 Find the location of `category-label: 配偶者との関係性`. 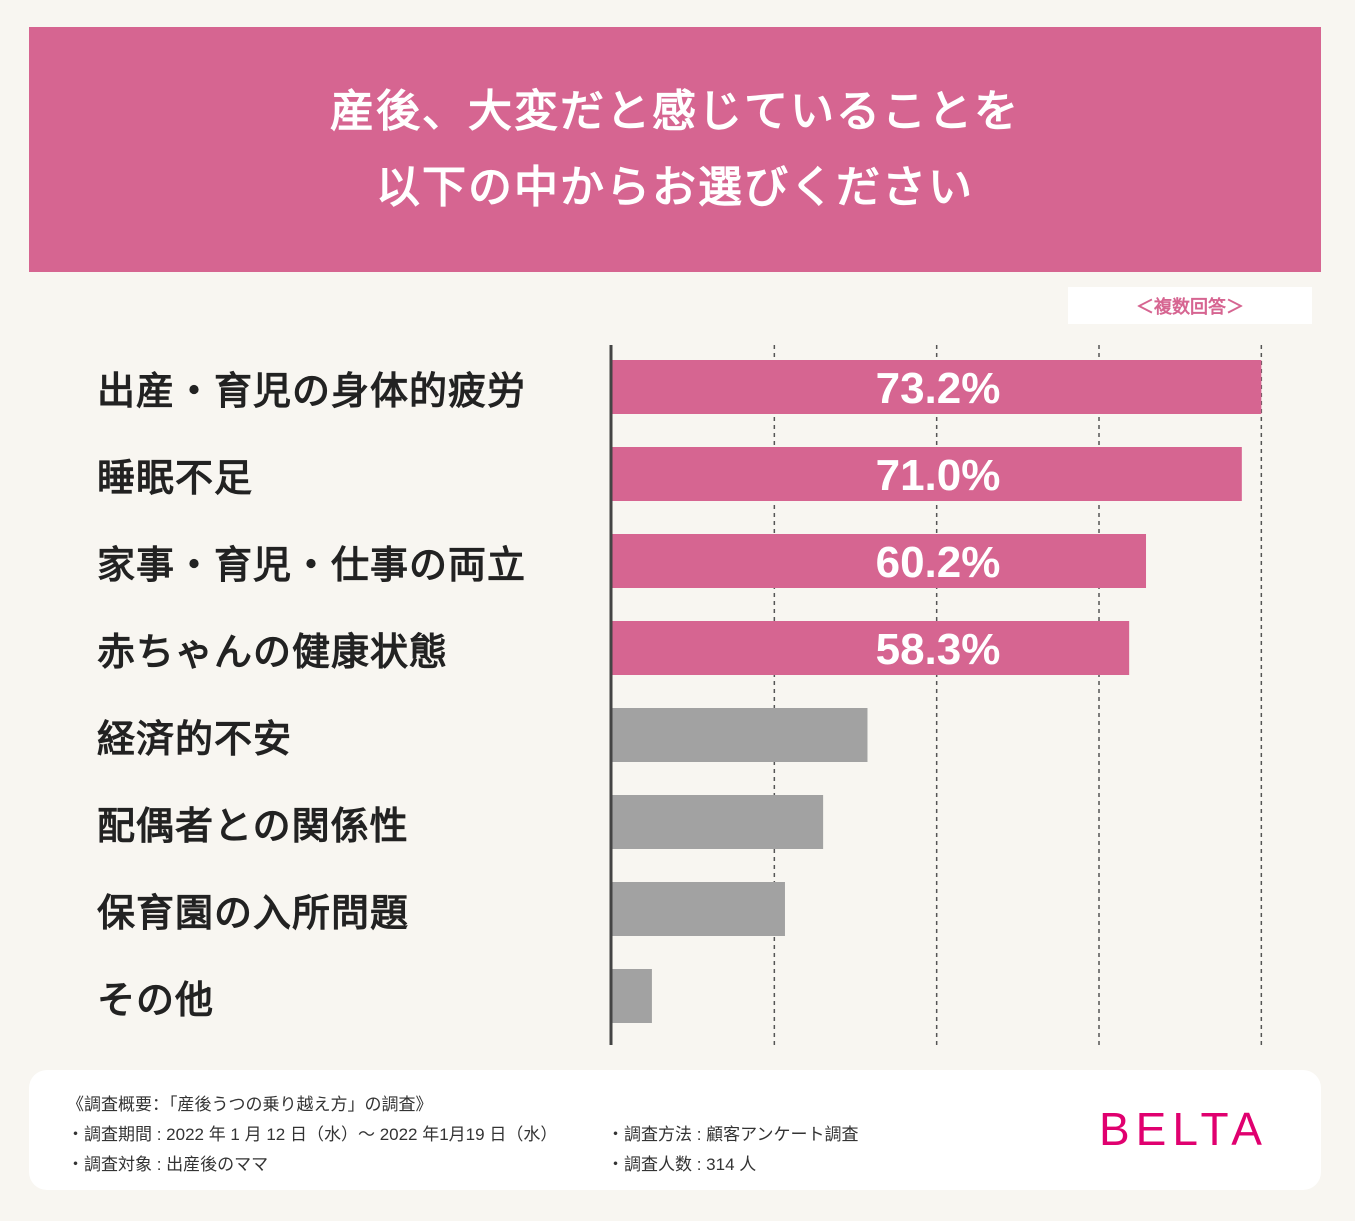

category-label: 配偶者との関係性 is located at coordinates (253, 825).